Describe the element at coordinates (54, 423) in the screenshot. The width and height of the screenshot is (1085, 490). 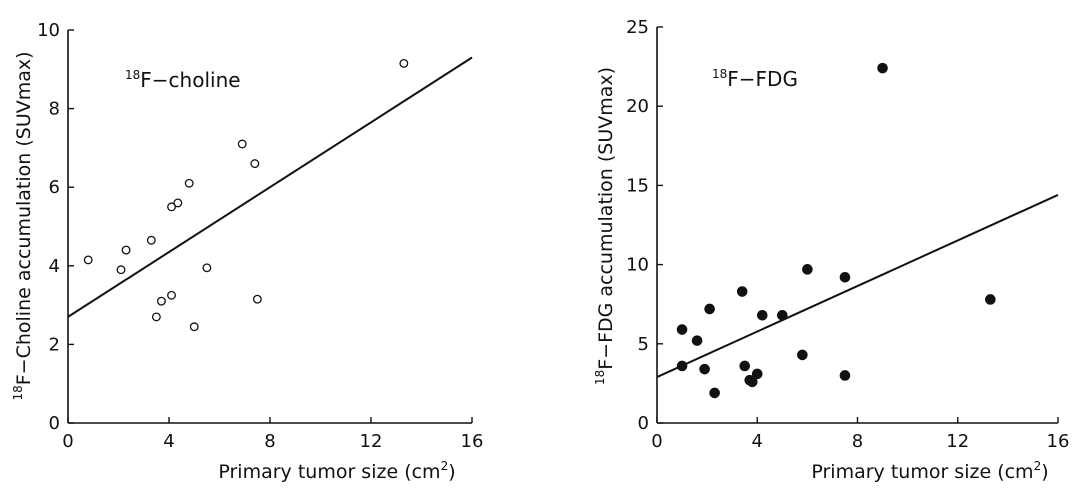
I see `choline-y-tick-label: 0` at that location.